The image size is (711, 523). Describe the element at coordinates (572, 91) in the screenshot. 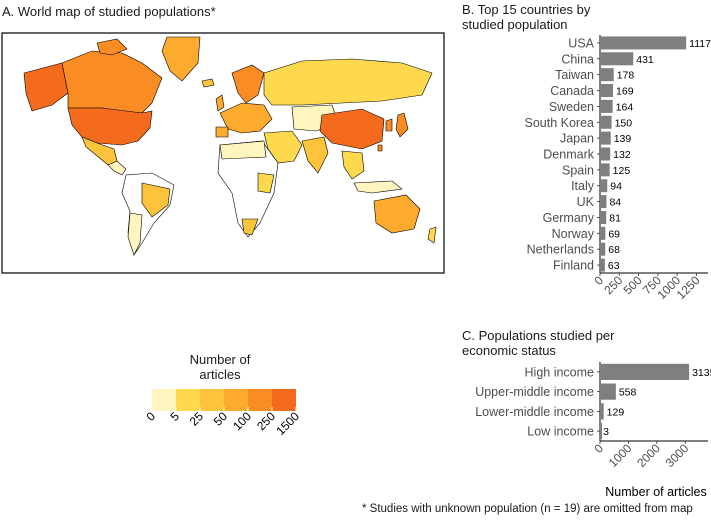

I see `countries-category-label: Canada` at that location.